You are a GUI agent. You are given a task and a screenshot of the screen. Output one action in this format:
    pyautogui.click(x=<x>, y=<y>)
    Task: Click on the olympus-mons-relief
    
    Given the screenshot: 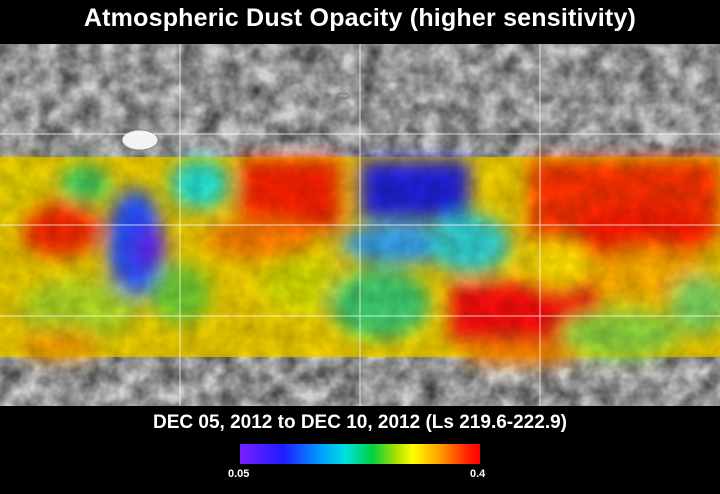 What is the action you would take?
    pyautogui.click(x=140, y=140)
    